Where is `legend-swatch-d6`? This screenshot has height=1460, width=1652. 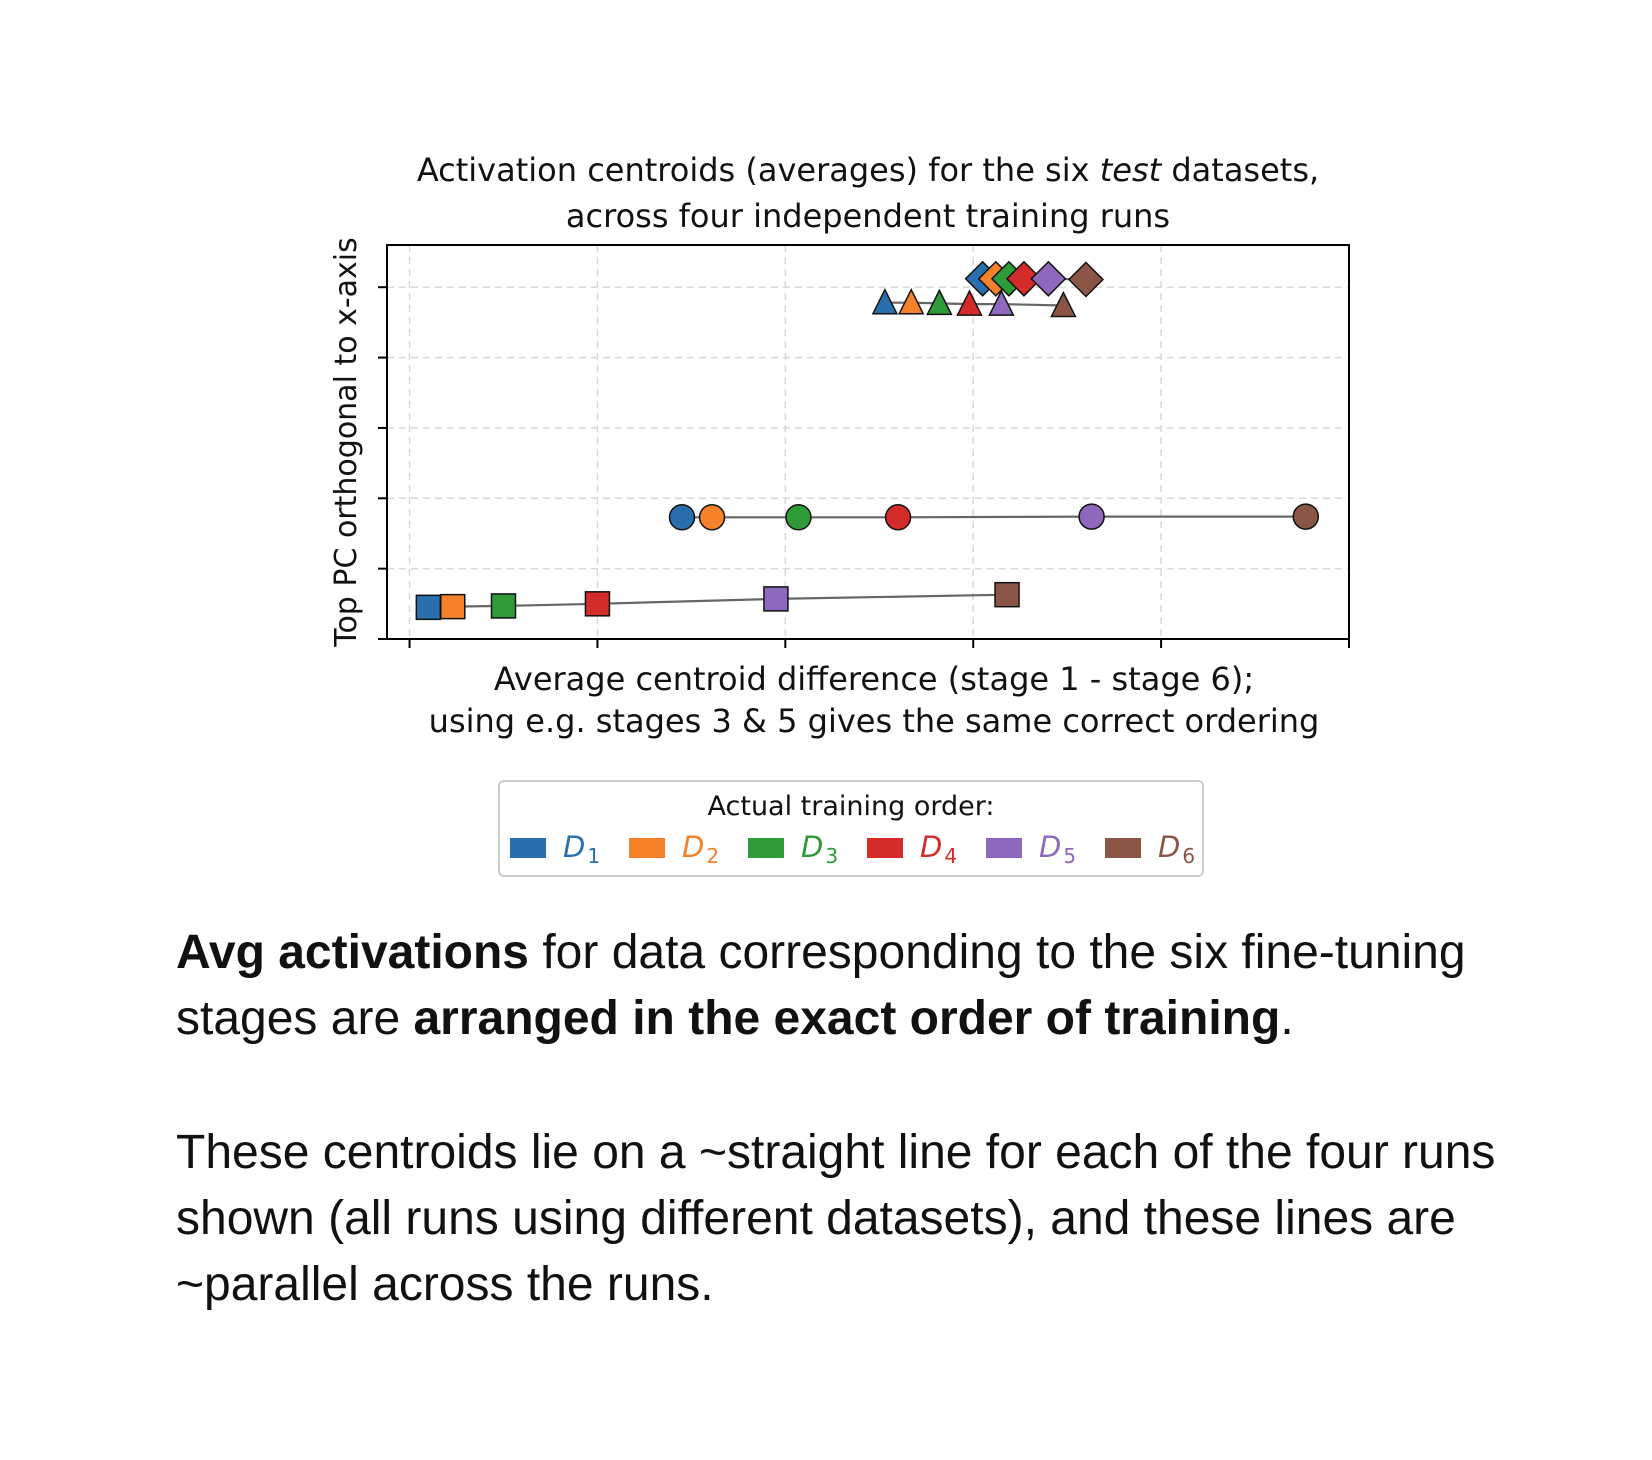
legend-swatch-d6 is located at coordinates (1123, 848).